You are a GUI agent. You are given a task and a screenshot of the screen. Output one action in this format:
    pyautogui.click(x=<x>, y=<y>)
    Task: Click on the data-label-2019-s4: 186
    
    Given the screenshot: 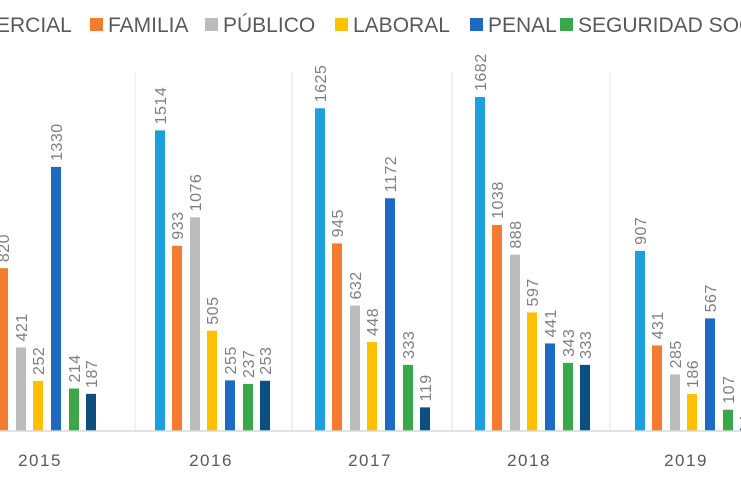 What is the action you would take?
    pyautogui.click(x=693, y=374)
    